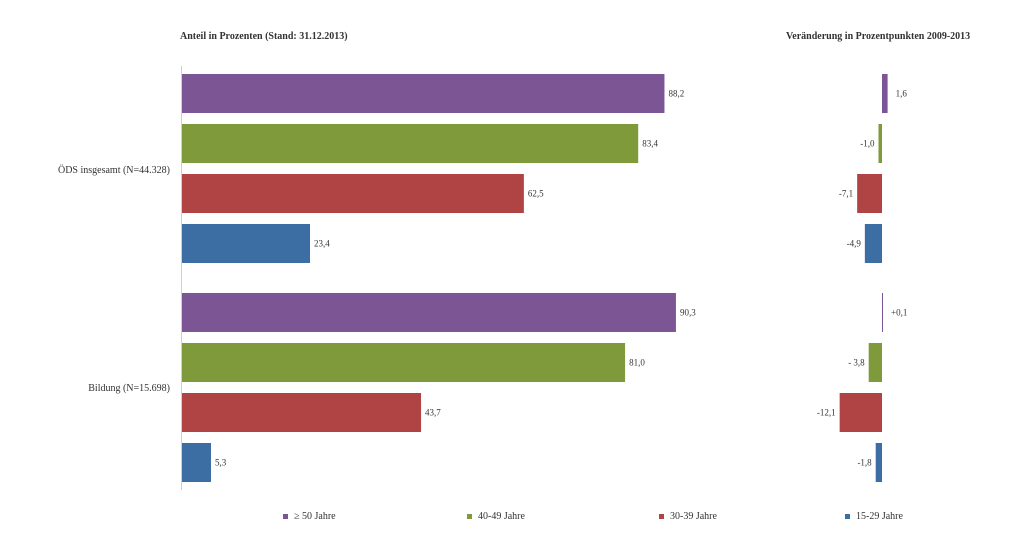 The width and height of the screenshot is (1022, 540). I want to click on change-value-label: +0,1, so click(899, 313).